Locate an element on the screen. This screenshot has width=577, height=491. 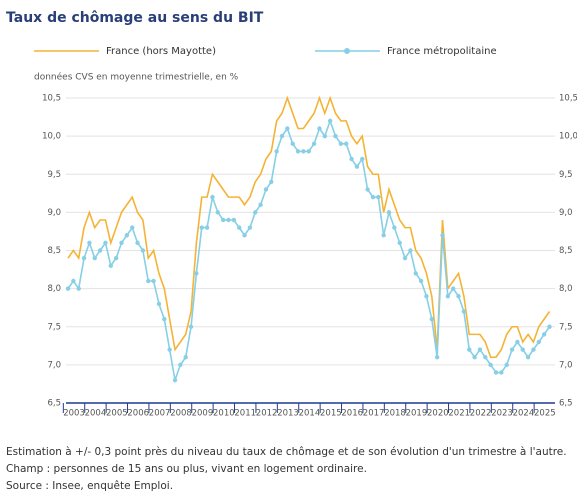
x-tick-label: 2006 is located at coordinates (138, 414).